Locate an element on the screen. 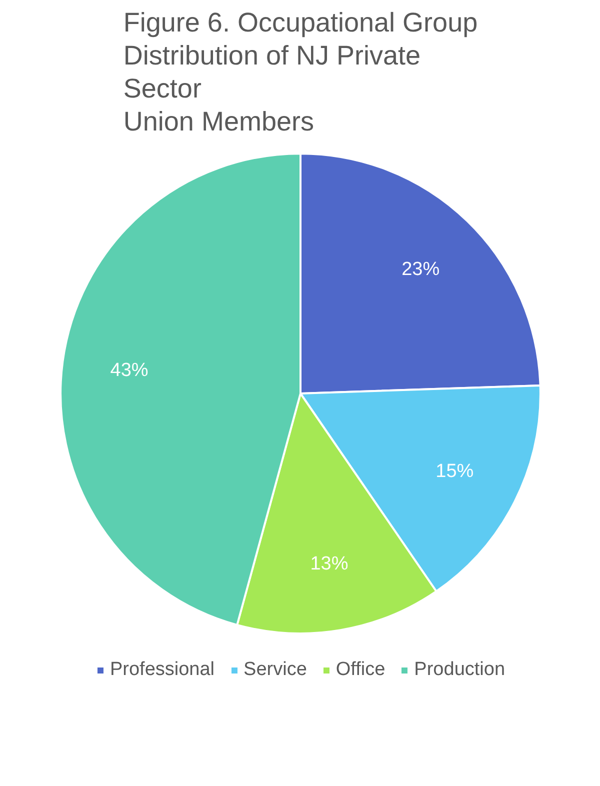 The image size is (600, 786). legend-label: Service is located at coordinates (275, 670).